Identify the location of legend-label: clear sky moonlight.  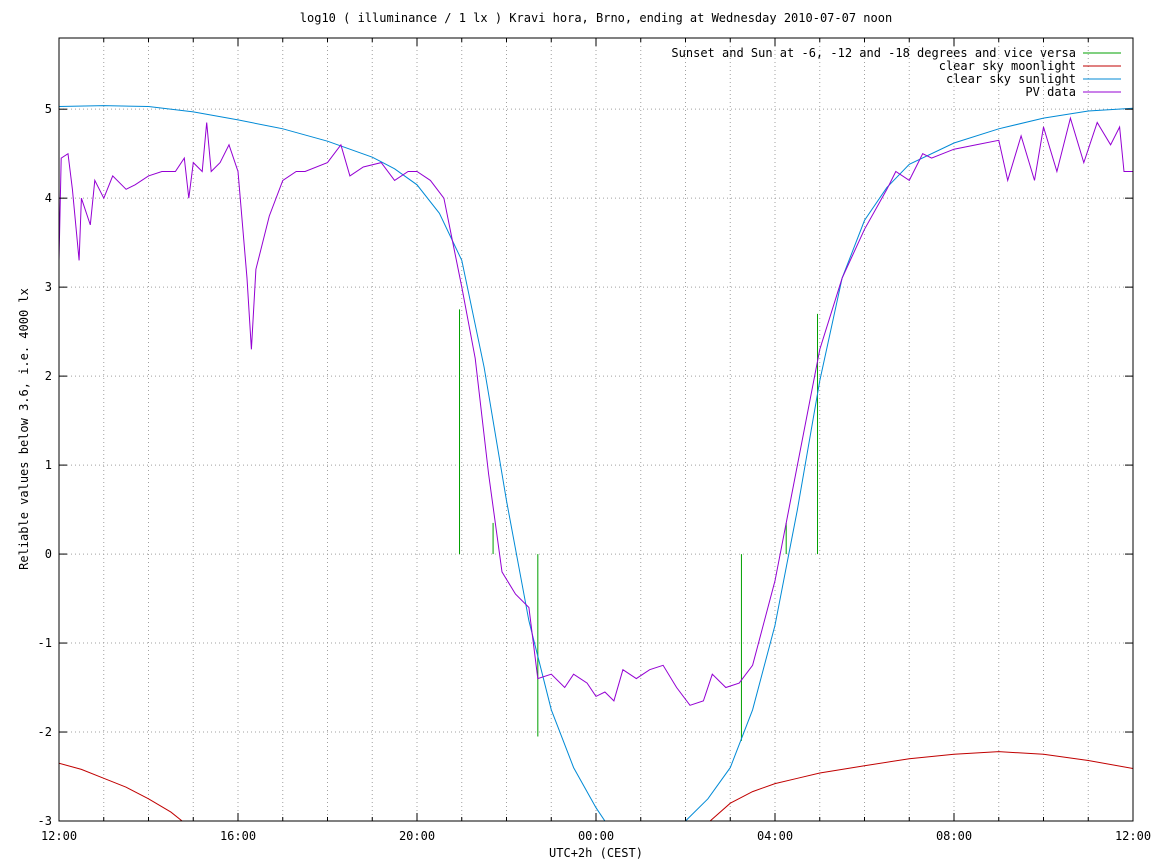
(1007, 66).